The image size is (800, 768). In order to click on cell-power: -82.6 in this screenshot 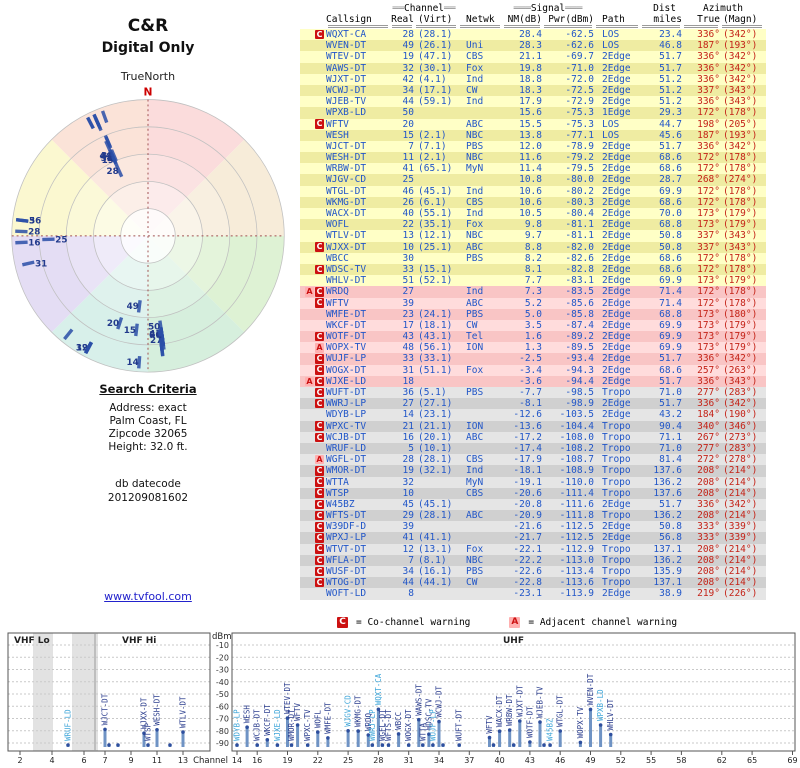, I will do `click(579, 258)`.